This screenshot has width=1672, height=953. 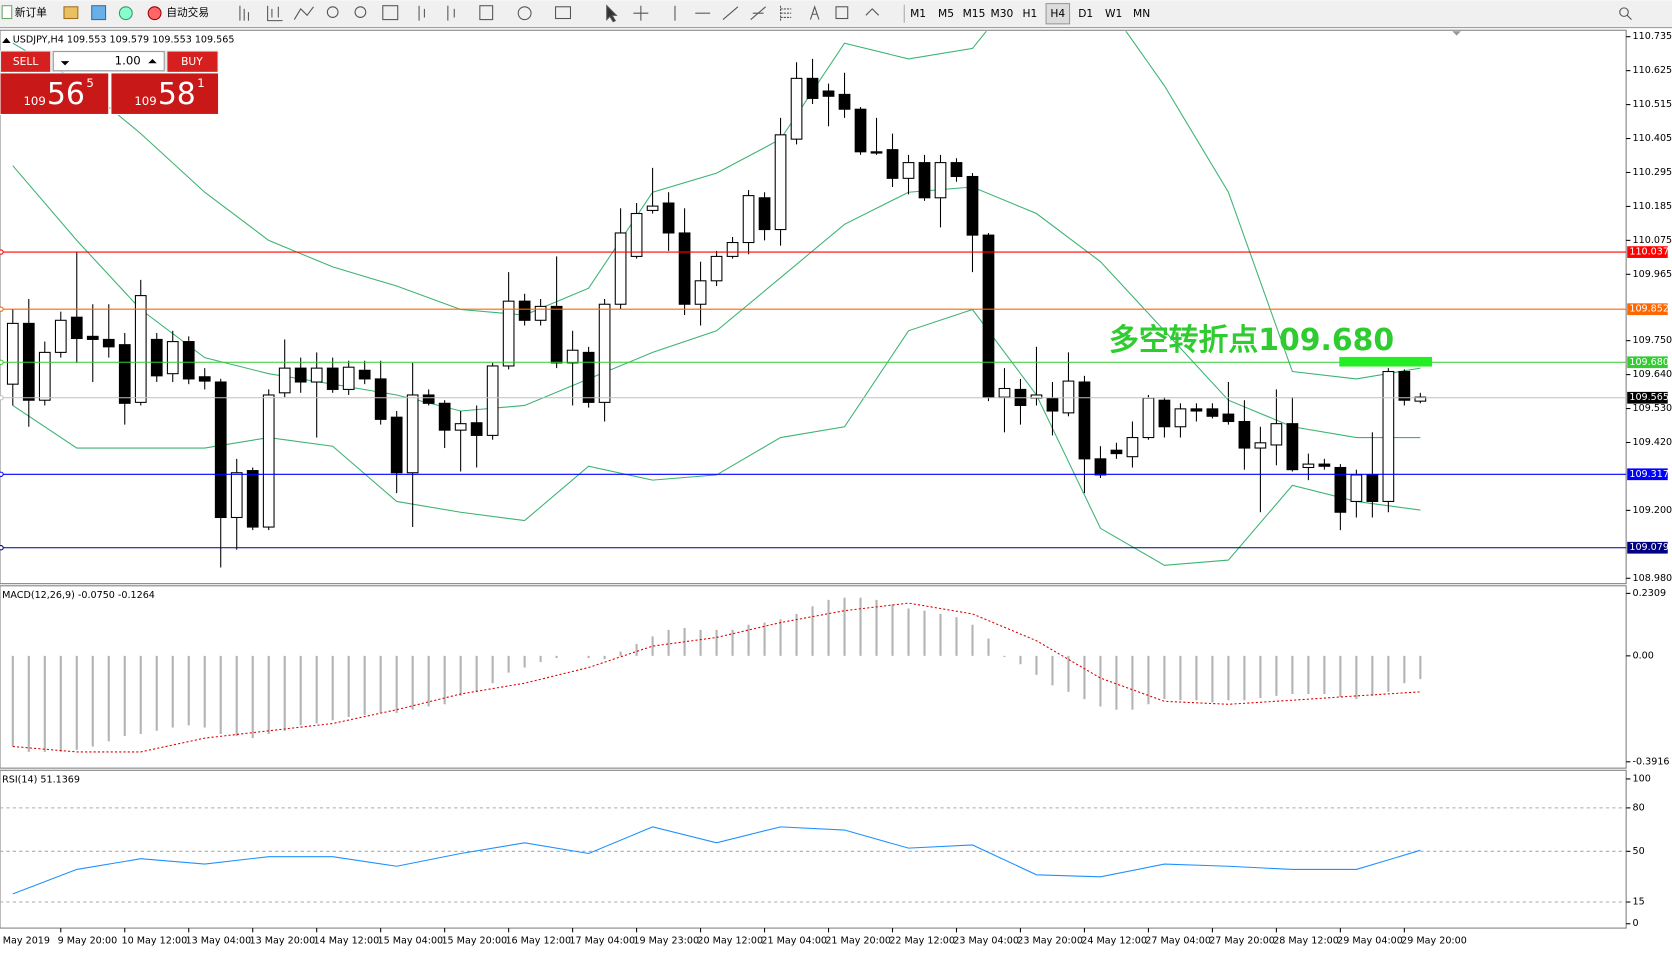 I want to click on y-tick-label: 109.530, so click(x=1652, y=408).